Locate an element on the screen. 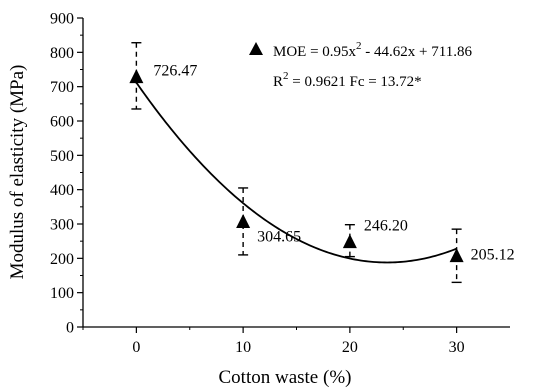 The width and height of the screenshot is (540, 388). data-label: 205.12 is located at coordinates (493, 255).